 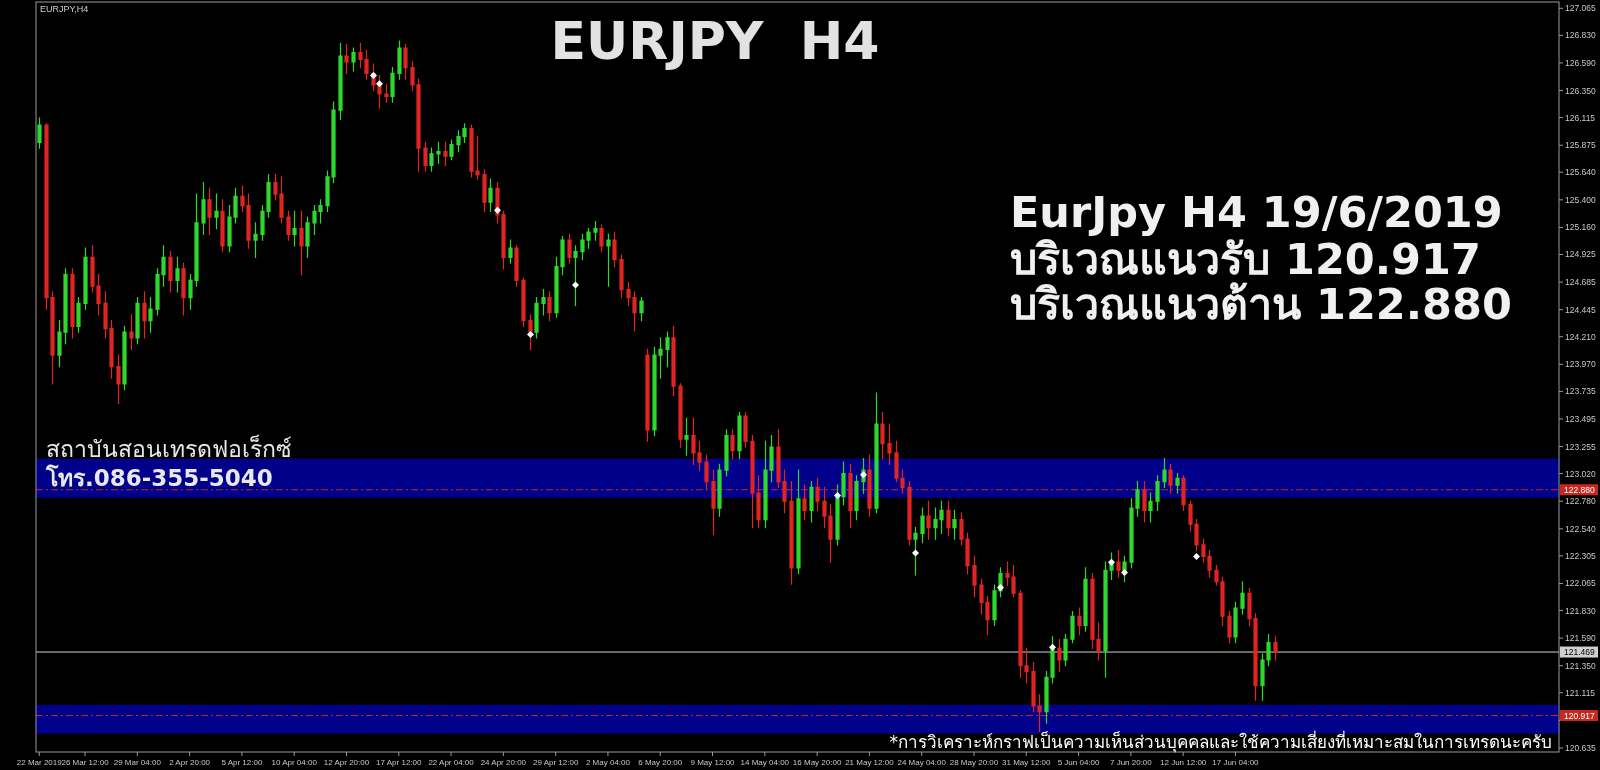 What do you see at coordinates (1580, 446) in the screenshot?
I see `y-tick-label: 123.255` at bounding box center [1580, 446].